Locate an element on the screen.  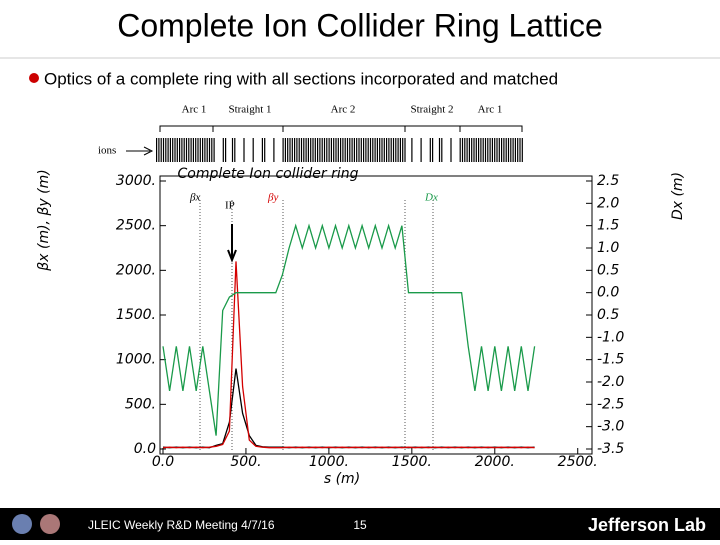
y2-tick-label: 2.5 is located at coordinates (608, 181).